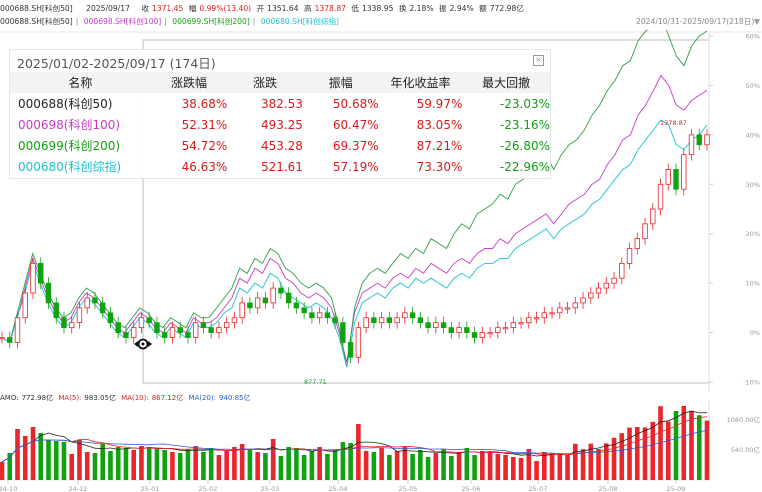 Image resolution: width=762 pixels, height=492 pixels. What do you see at coordinates (420, 82) in the screenshot?
I see `col-annual: 年化收益率` at bounding box center [420, 82].